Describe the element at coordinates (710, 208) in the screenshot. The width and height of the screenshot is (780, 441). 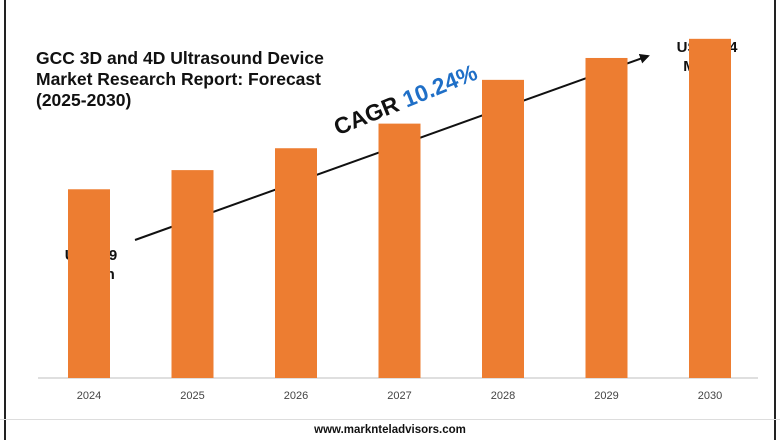
I see `bar-2030` at that location.